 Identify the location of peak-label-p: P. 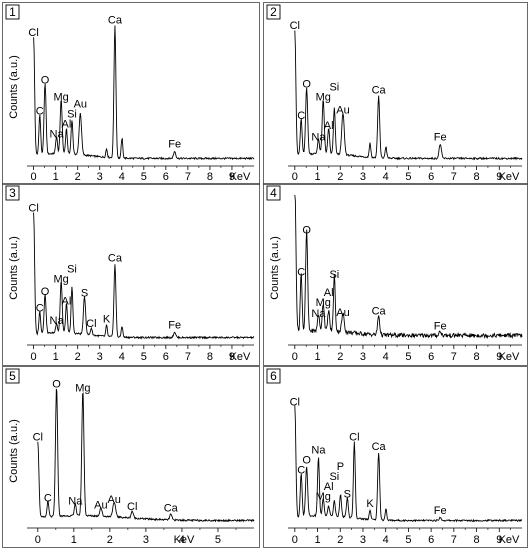
(340, 467).